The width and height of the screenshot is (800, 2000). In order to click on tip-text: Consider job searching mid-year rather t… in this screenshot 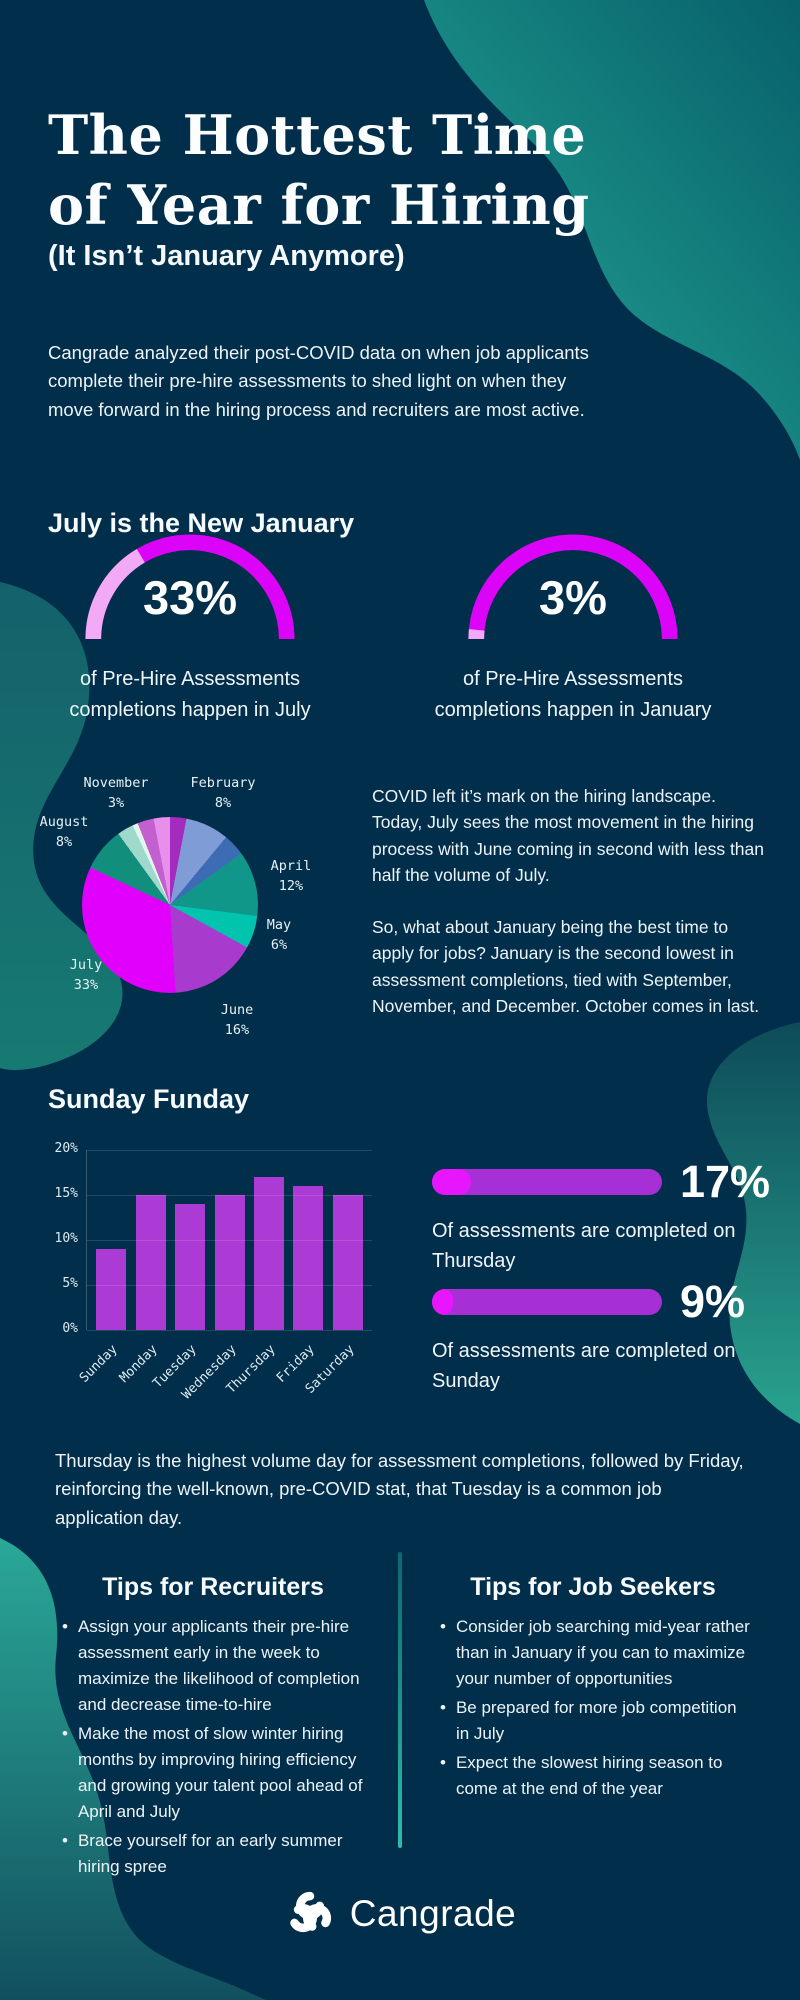, I will do `click(602, 1652)`.